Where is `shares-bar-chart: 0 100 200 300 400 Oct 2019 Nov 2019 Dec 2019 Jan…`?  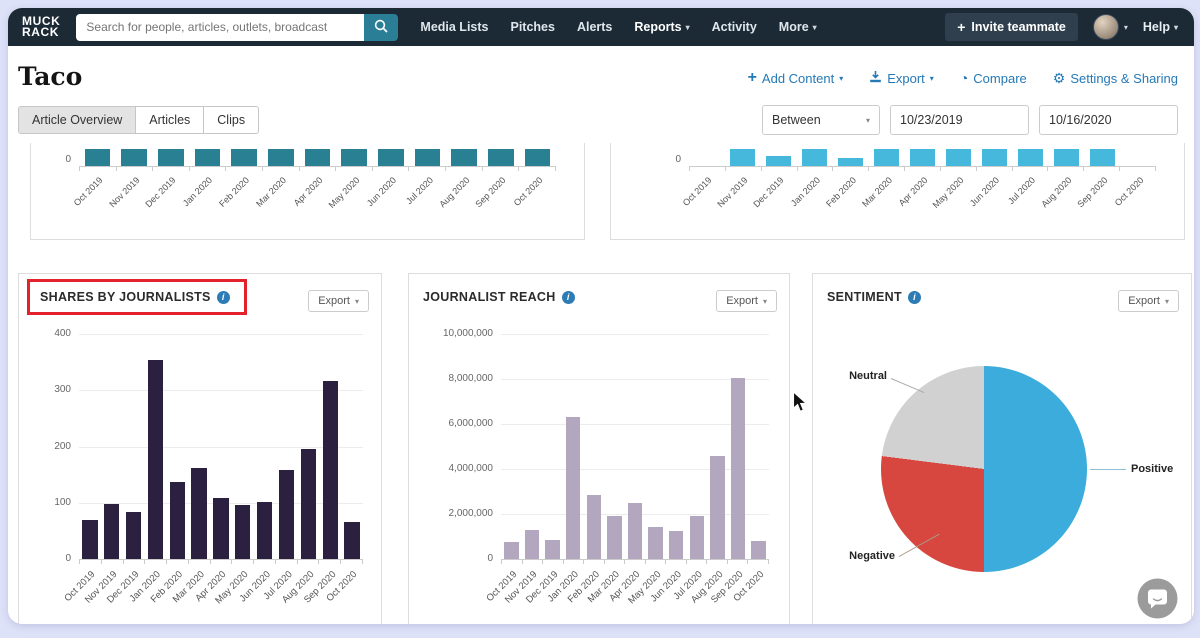 shares-bar-chart: 0 100 200 300 400 Oct 2019 Nov 2019 Dec 2019 Jan… is located at coordinates (200, 475).